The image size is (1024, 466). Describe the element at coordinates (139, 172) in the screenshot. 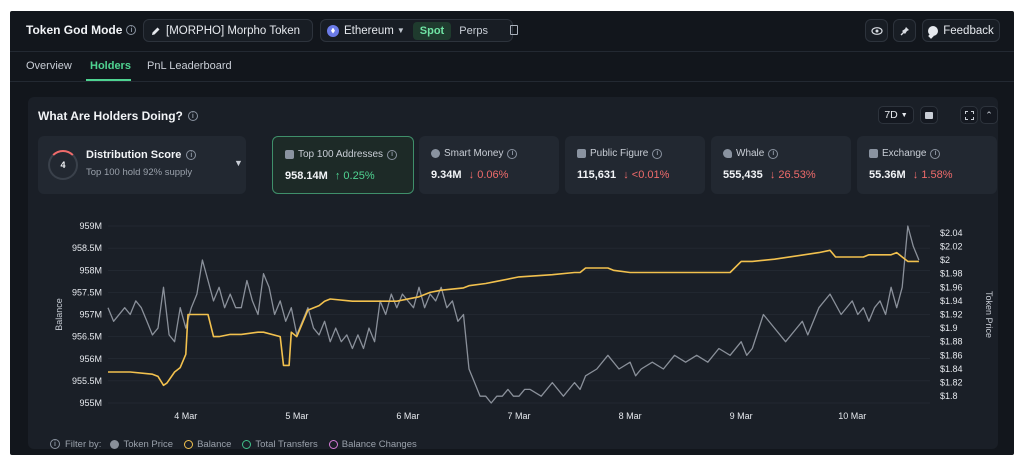

I see `distribution-subtitle: Top 100 hold 92% supply` at that location.